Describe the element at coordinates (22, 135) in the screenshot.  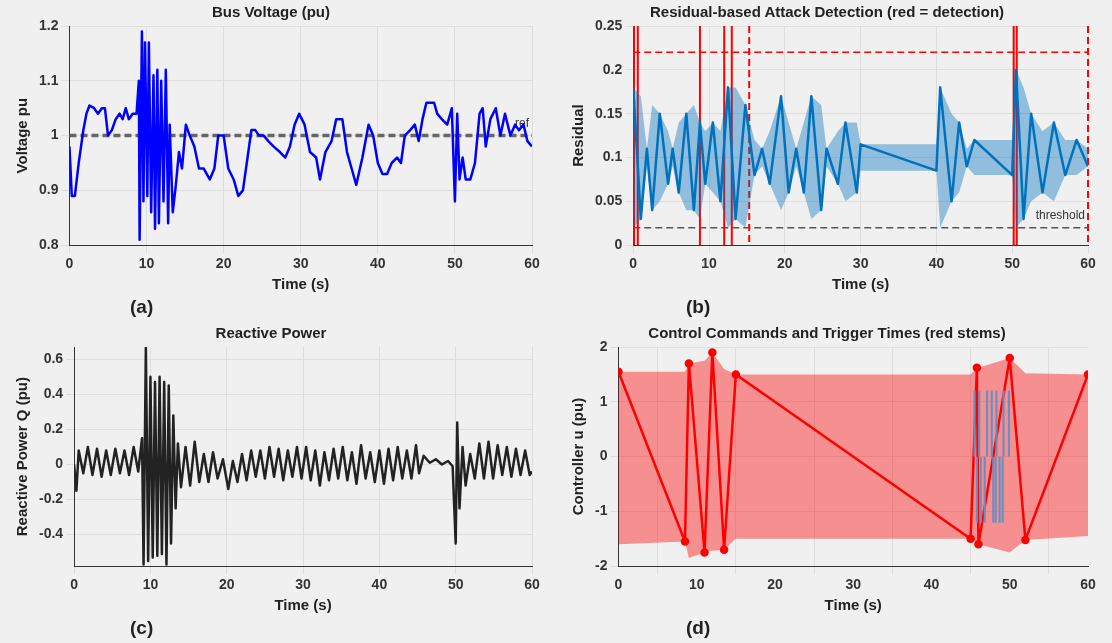
I see `y-axis-title: Voltage pu` at that location.